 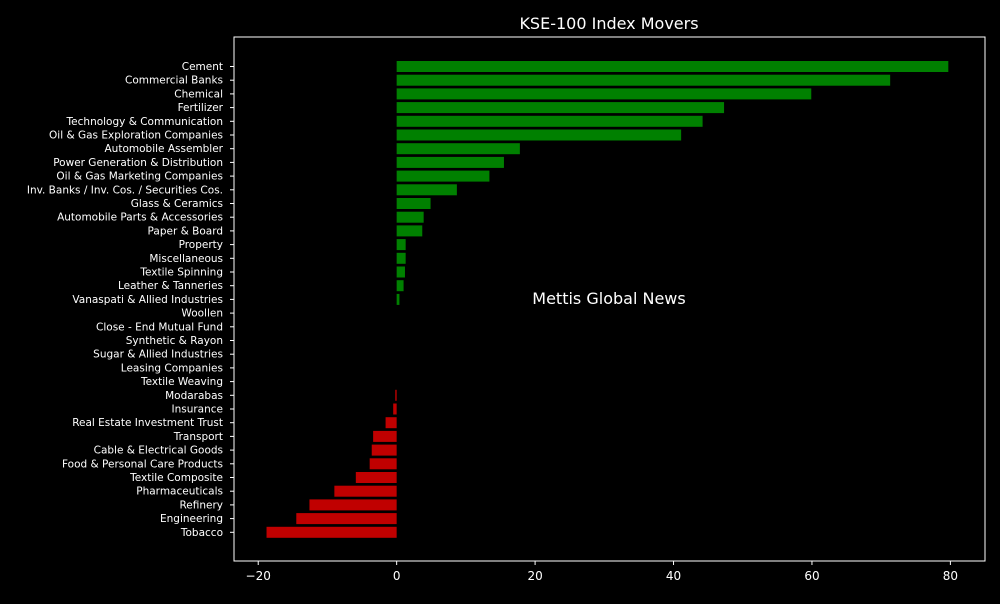 I want to click on category-label-24: Modarabas, so click(x=194, y=396).